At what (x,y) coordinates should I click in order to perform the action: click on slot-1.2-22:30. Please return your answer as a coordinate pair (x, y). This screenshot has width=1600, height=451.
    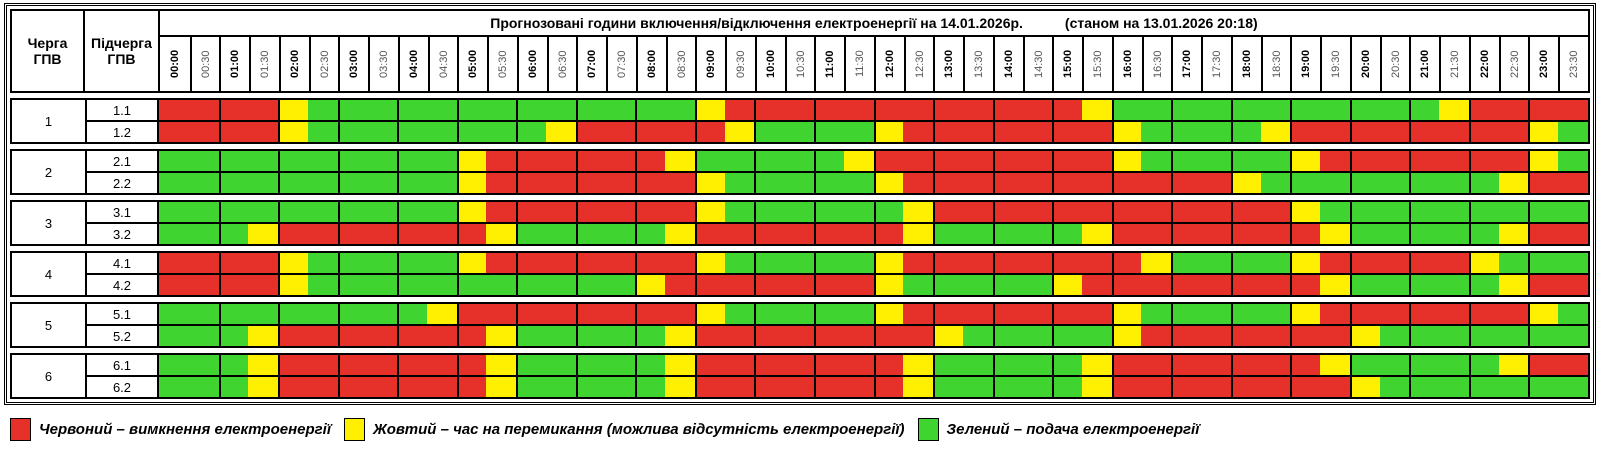
    Looking at the image, I should click on (1513, 132).